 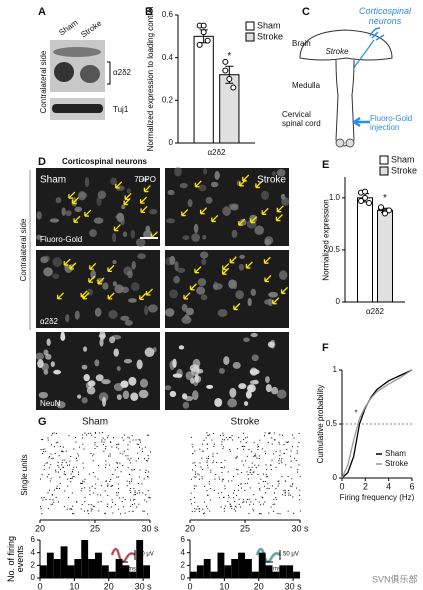 I want to click on y-tick-label: 0, so click(x=33, y=577).